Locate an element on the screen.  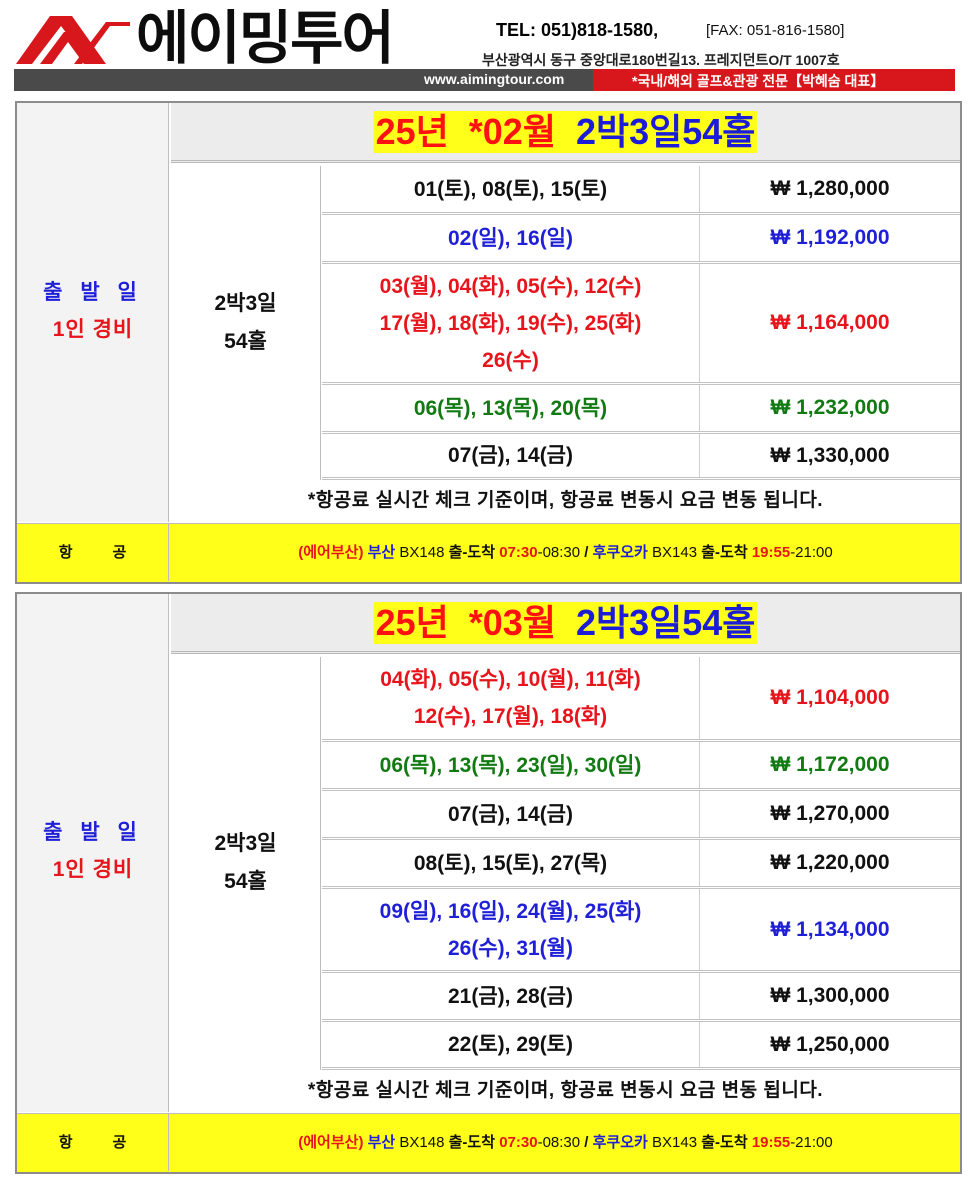
departure-dates: 09(일), 16(일), 24(월), 25(화) 26(수), 31(월) is located at coordinates (511, 929).